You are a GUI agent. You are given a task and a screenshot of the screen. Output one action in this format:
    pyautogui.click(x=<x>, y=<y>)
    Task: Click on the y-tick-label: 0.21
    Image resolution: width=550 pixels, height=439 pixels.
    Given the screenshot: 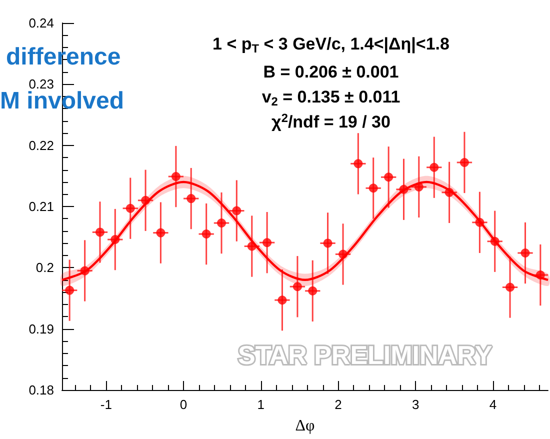 What is the action you would take?
    pyautogui.click(x=41, y=206)
    